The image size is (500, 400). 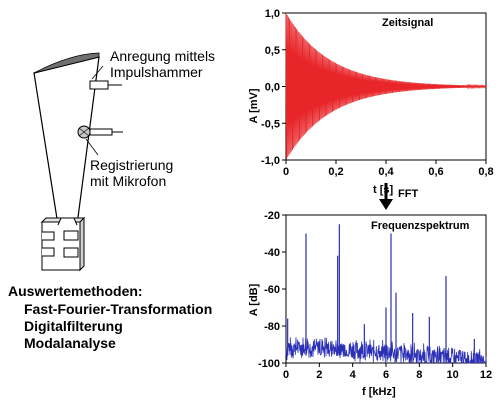 I want to click on spectrum-x-tick-label: 6, so click(x=386, y=375).